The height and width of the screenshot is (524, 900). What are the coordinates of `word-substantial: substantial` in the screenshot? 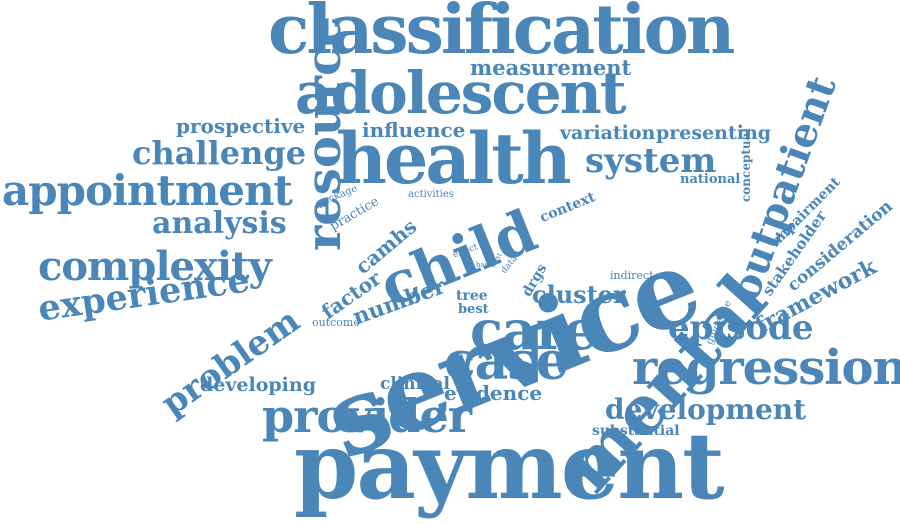 It's located at (636, 431).